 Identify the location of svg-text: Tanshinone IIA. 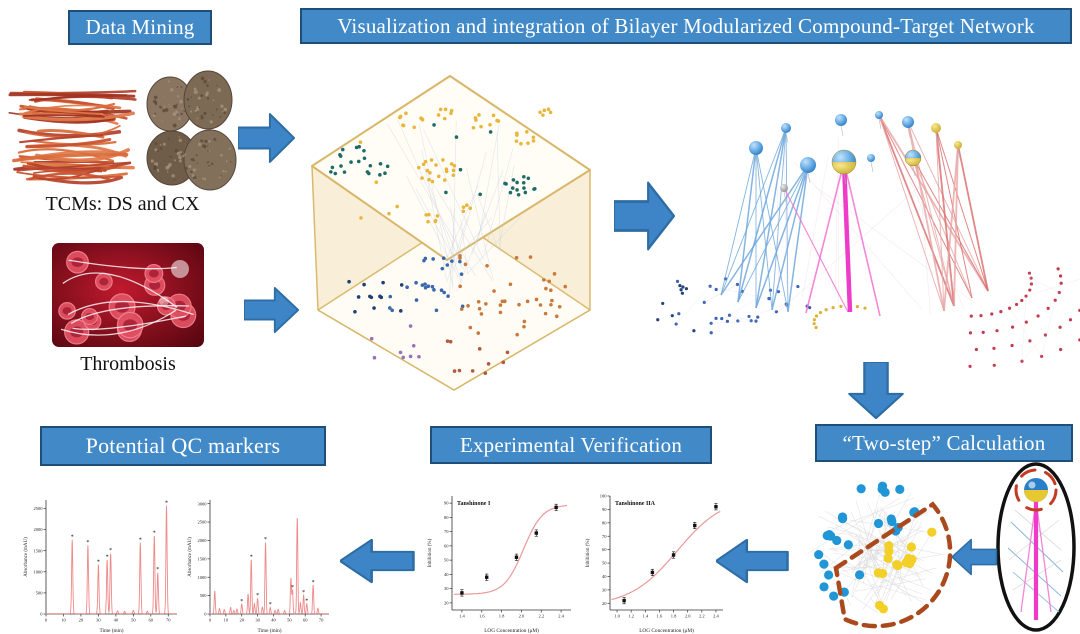
(635, 504).